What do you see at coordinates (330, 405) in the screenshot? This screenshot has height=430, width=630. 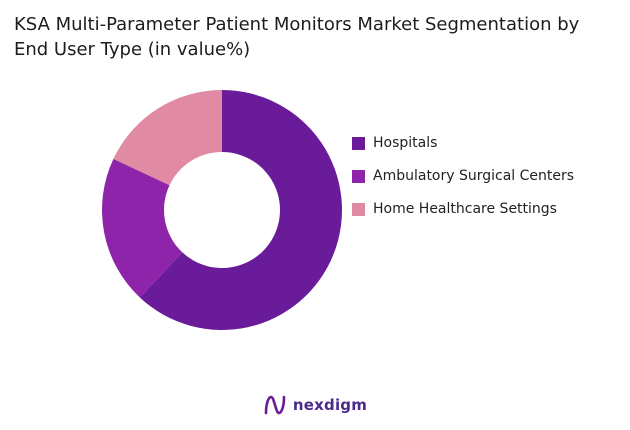 I see `brand-name: nexdigm` at bounding box center [330, 405].